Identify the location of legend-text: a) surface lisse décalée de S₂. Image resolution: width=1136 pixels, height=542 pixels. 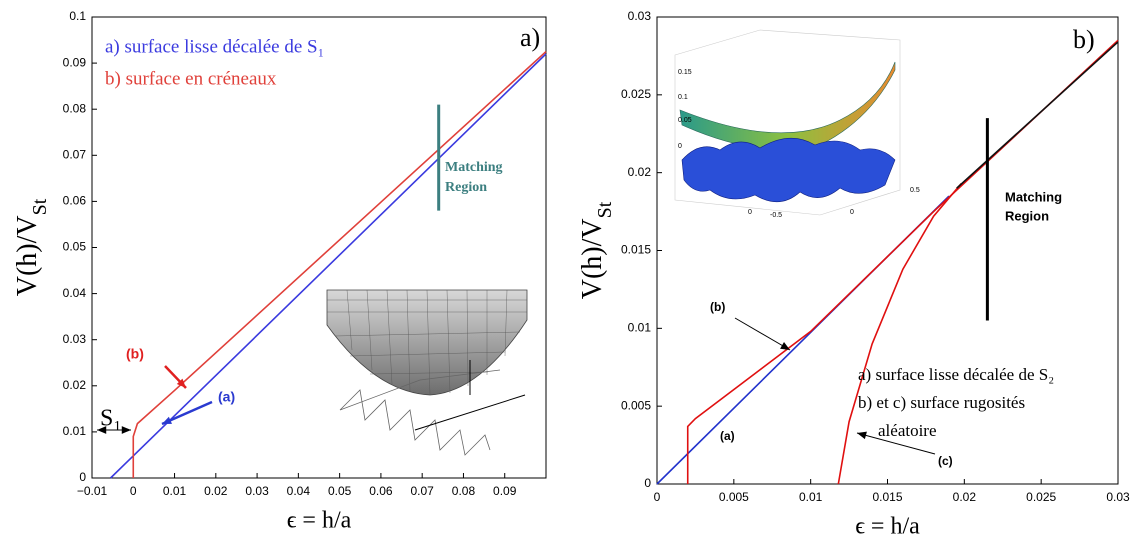
(956, 374).